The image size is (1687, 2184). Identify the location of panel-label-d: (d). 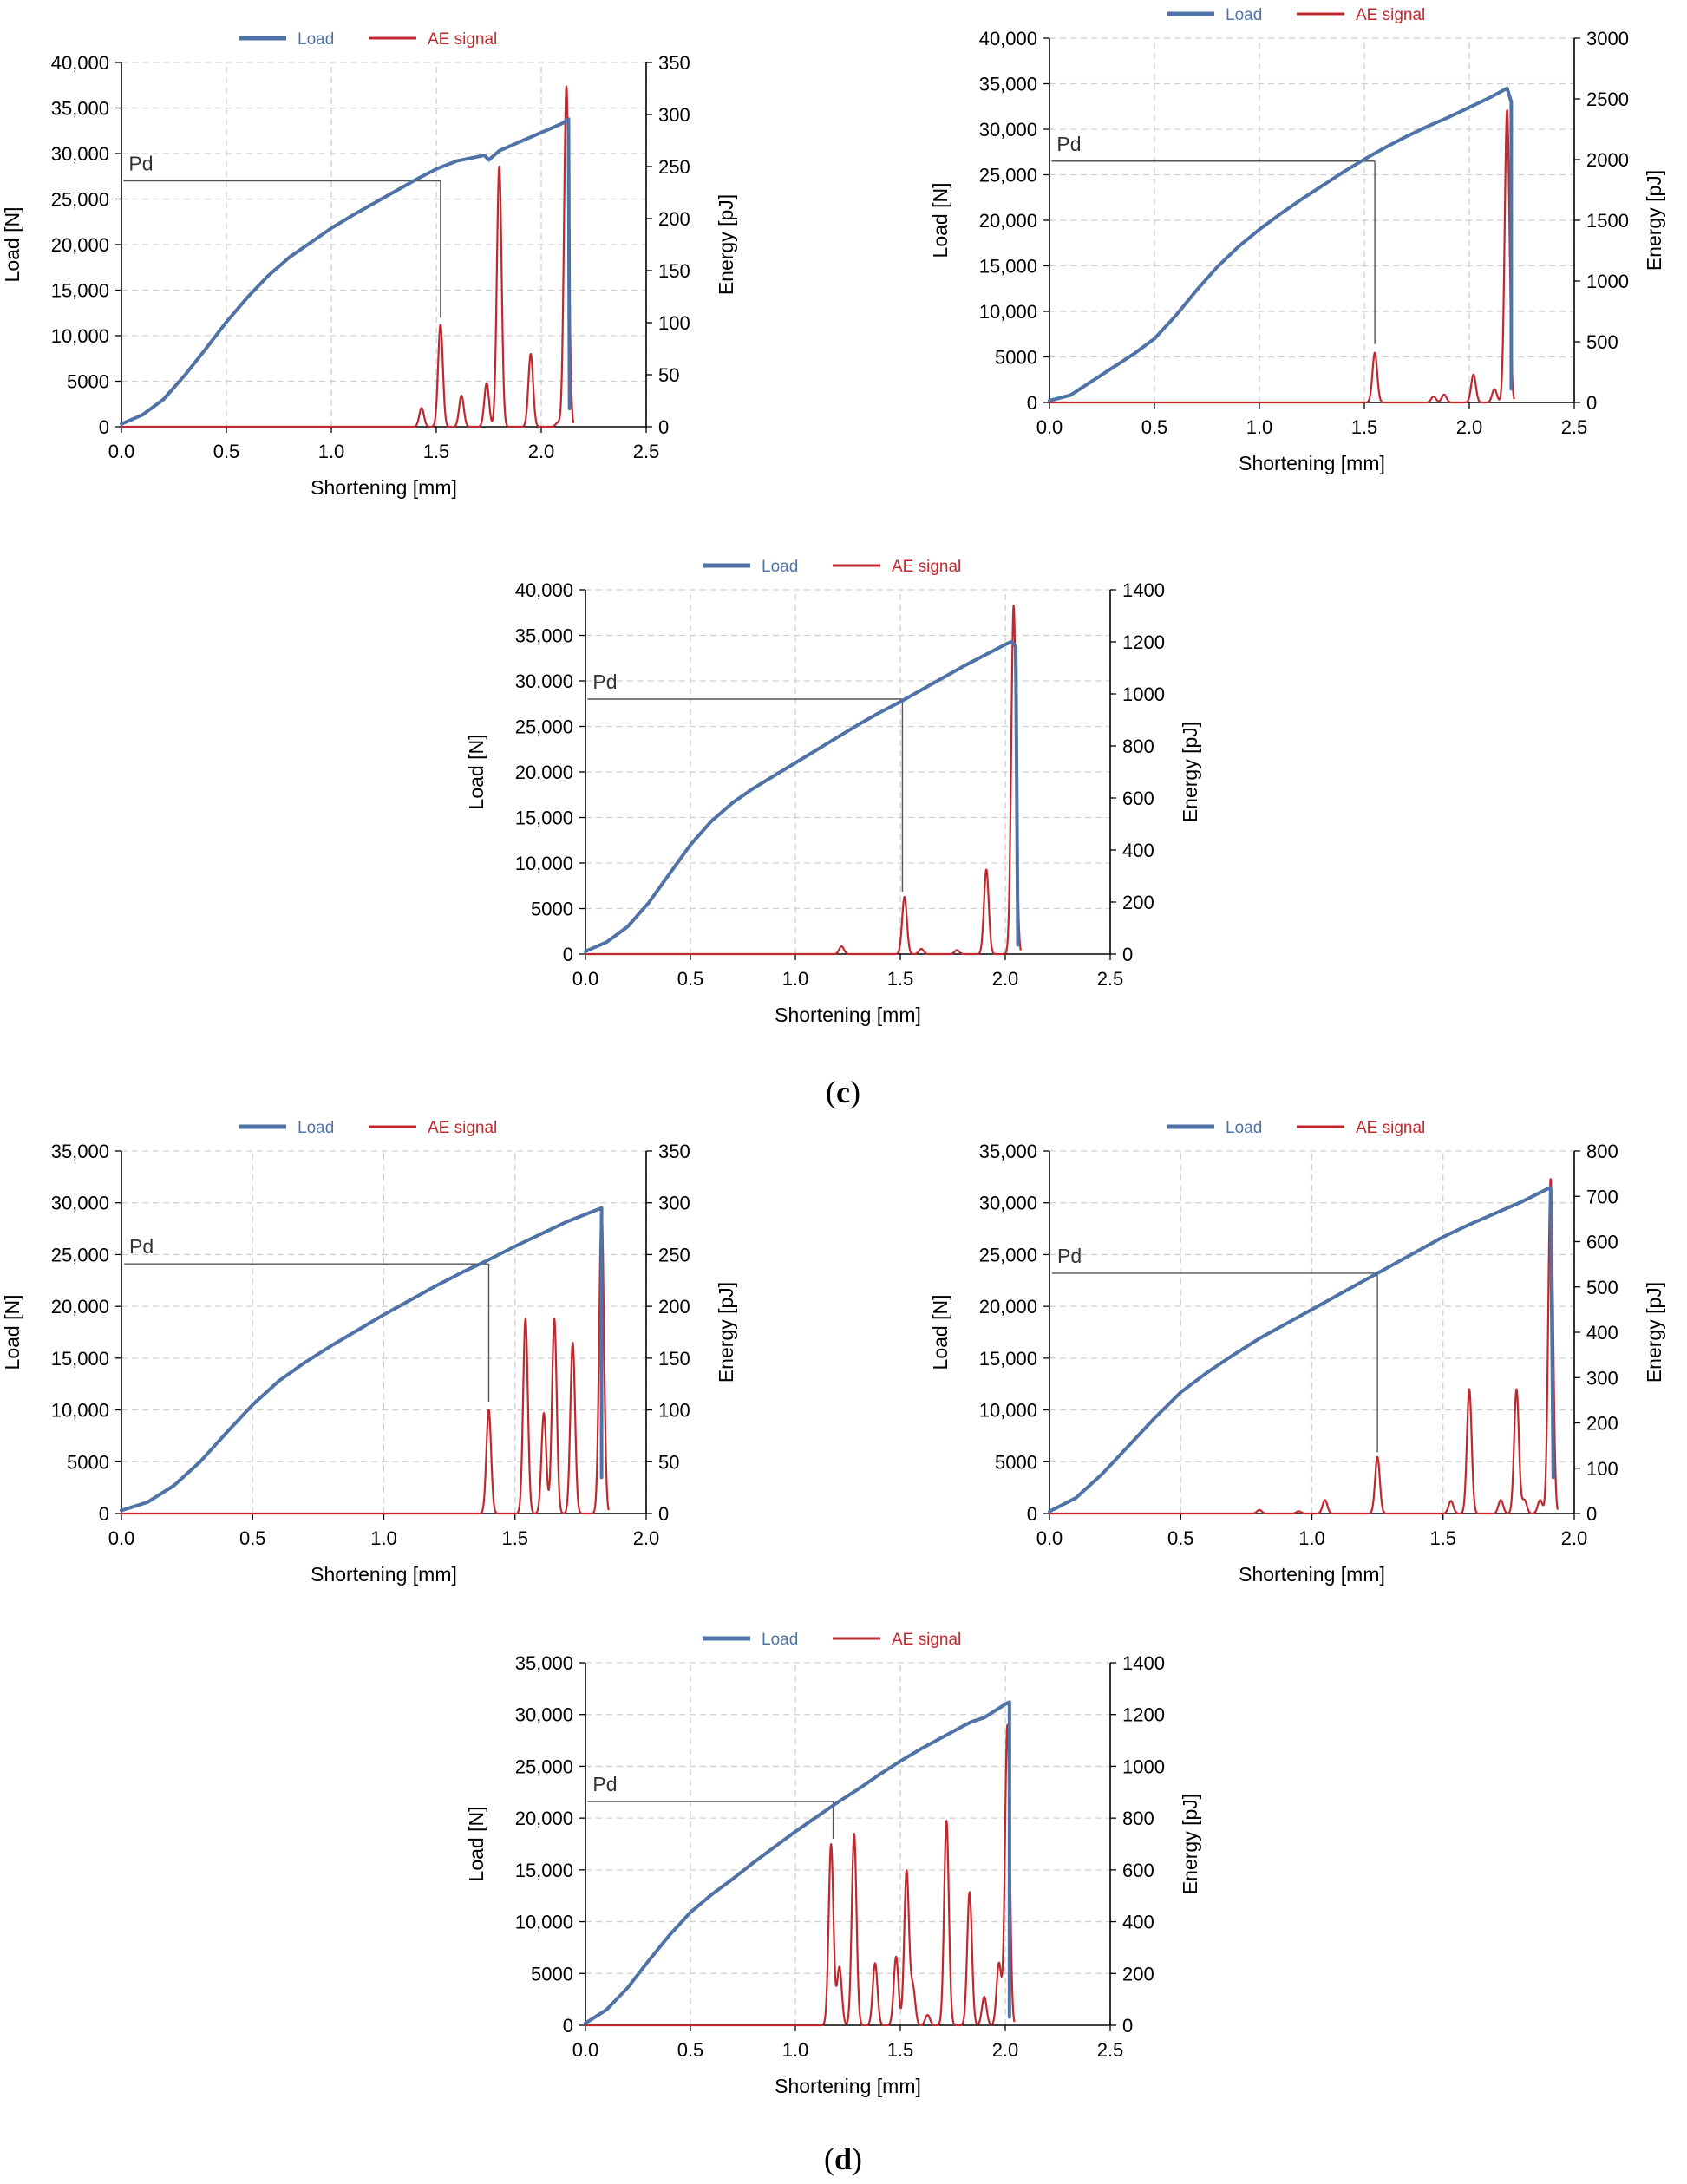
(843, 2158).